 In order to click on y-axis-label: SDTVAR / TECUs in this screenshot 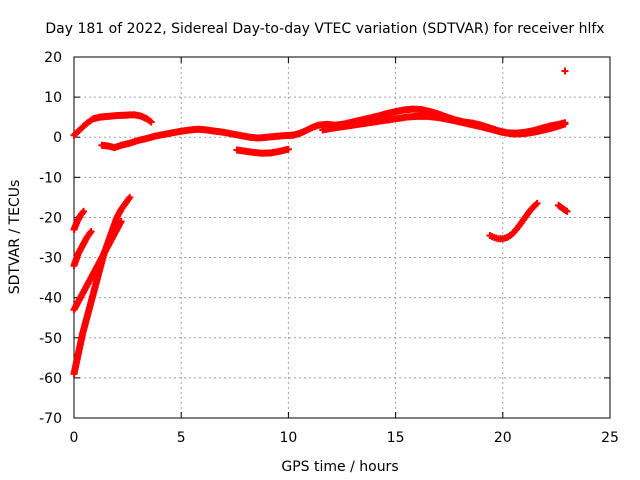, I will do `click(15, 237)`.